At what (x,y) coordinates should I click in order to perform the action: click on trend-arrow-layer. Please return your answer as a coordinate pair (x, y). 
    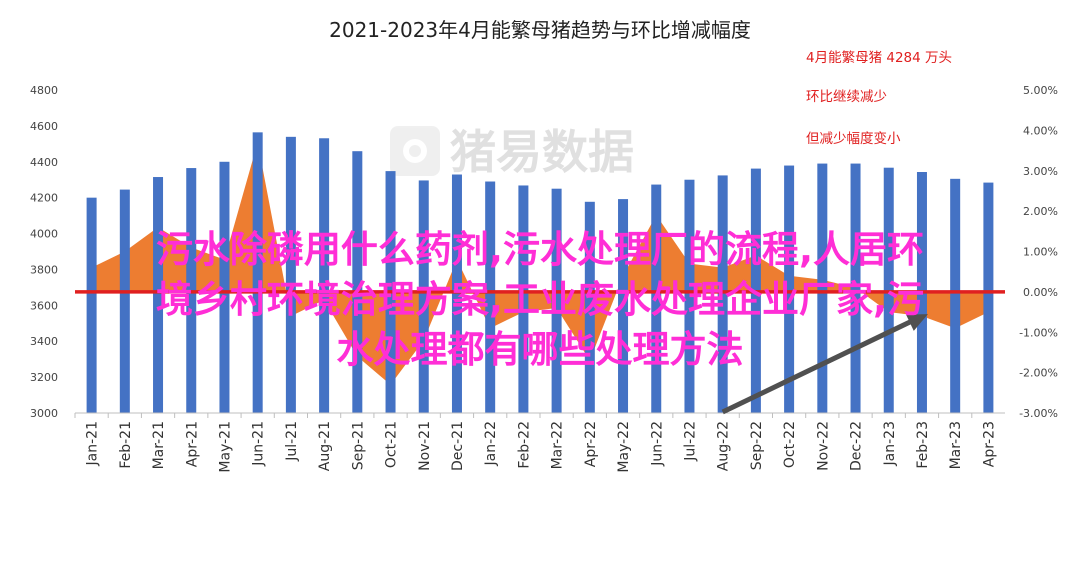
    Looking at the image, I should click on (824, 364).